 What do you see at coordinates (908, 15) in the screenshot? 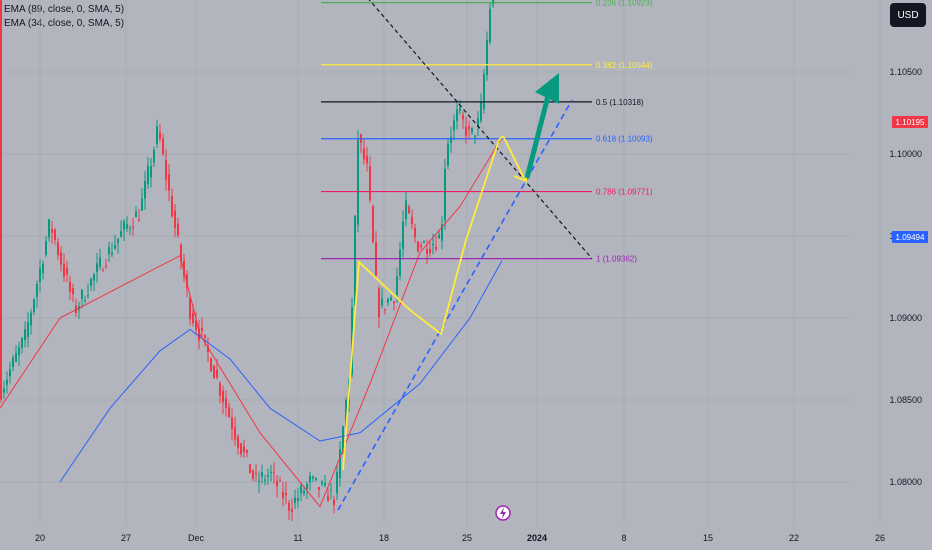
I see `currency-button: USD` at bounding box center [908, 15].